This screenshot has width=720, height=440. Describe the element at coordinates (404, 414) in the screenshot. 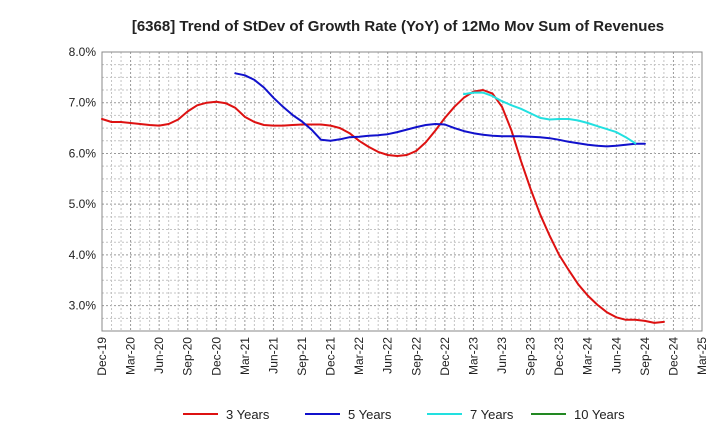

I see `legend: 3 Years 5 Years 7 Years 10 Years` at that location.